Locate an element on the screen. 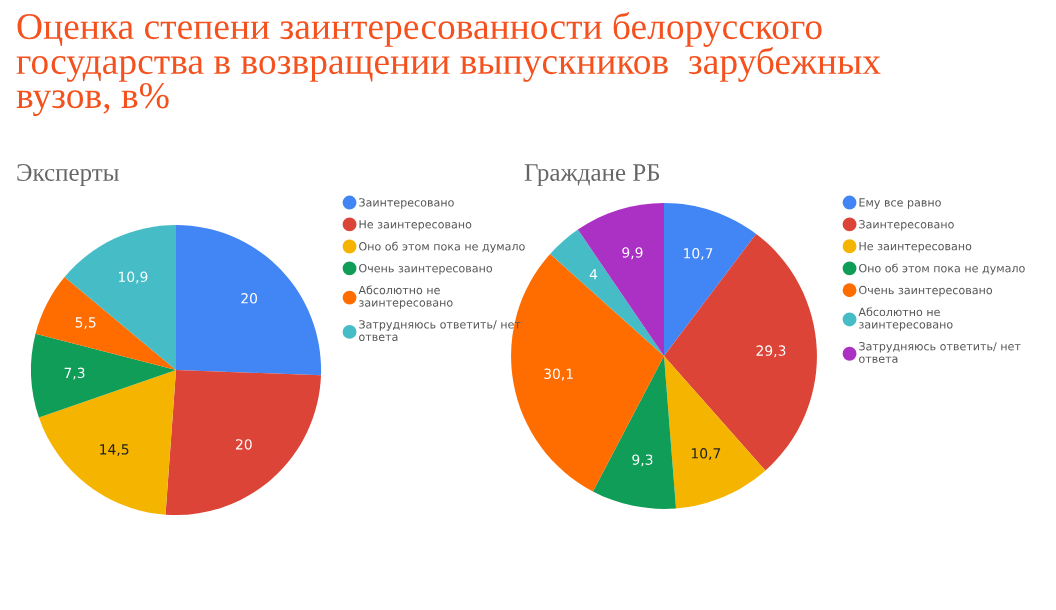 This screenshot has height=610, width=1056. chart-title: Оценка степени заинтересованности белорусского государства в возвращении выпускников зарубежных вузов, в% is located at coordinates (448, 64).